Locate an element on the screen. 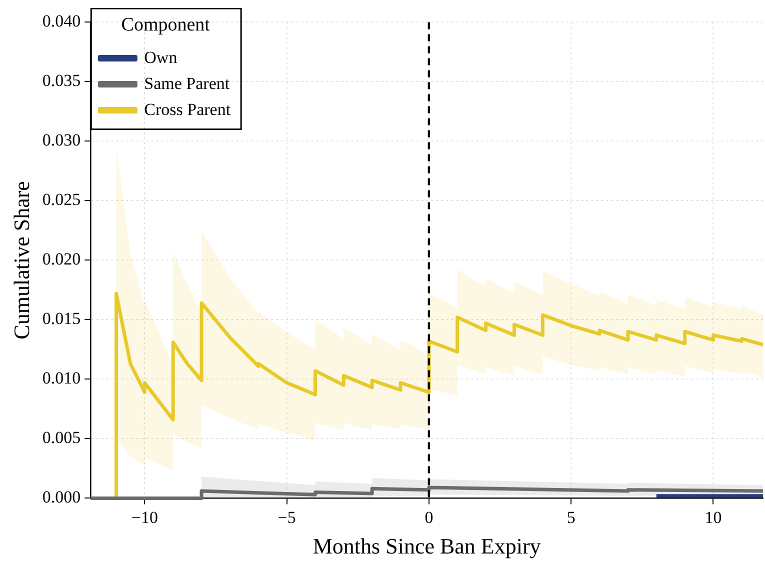  x-tick-label: 10 is located at coordinates (713, 517).